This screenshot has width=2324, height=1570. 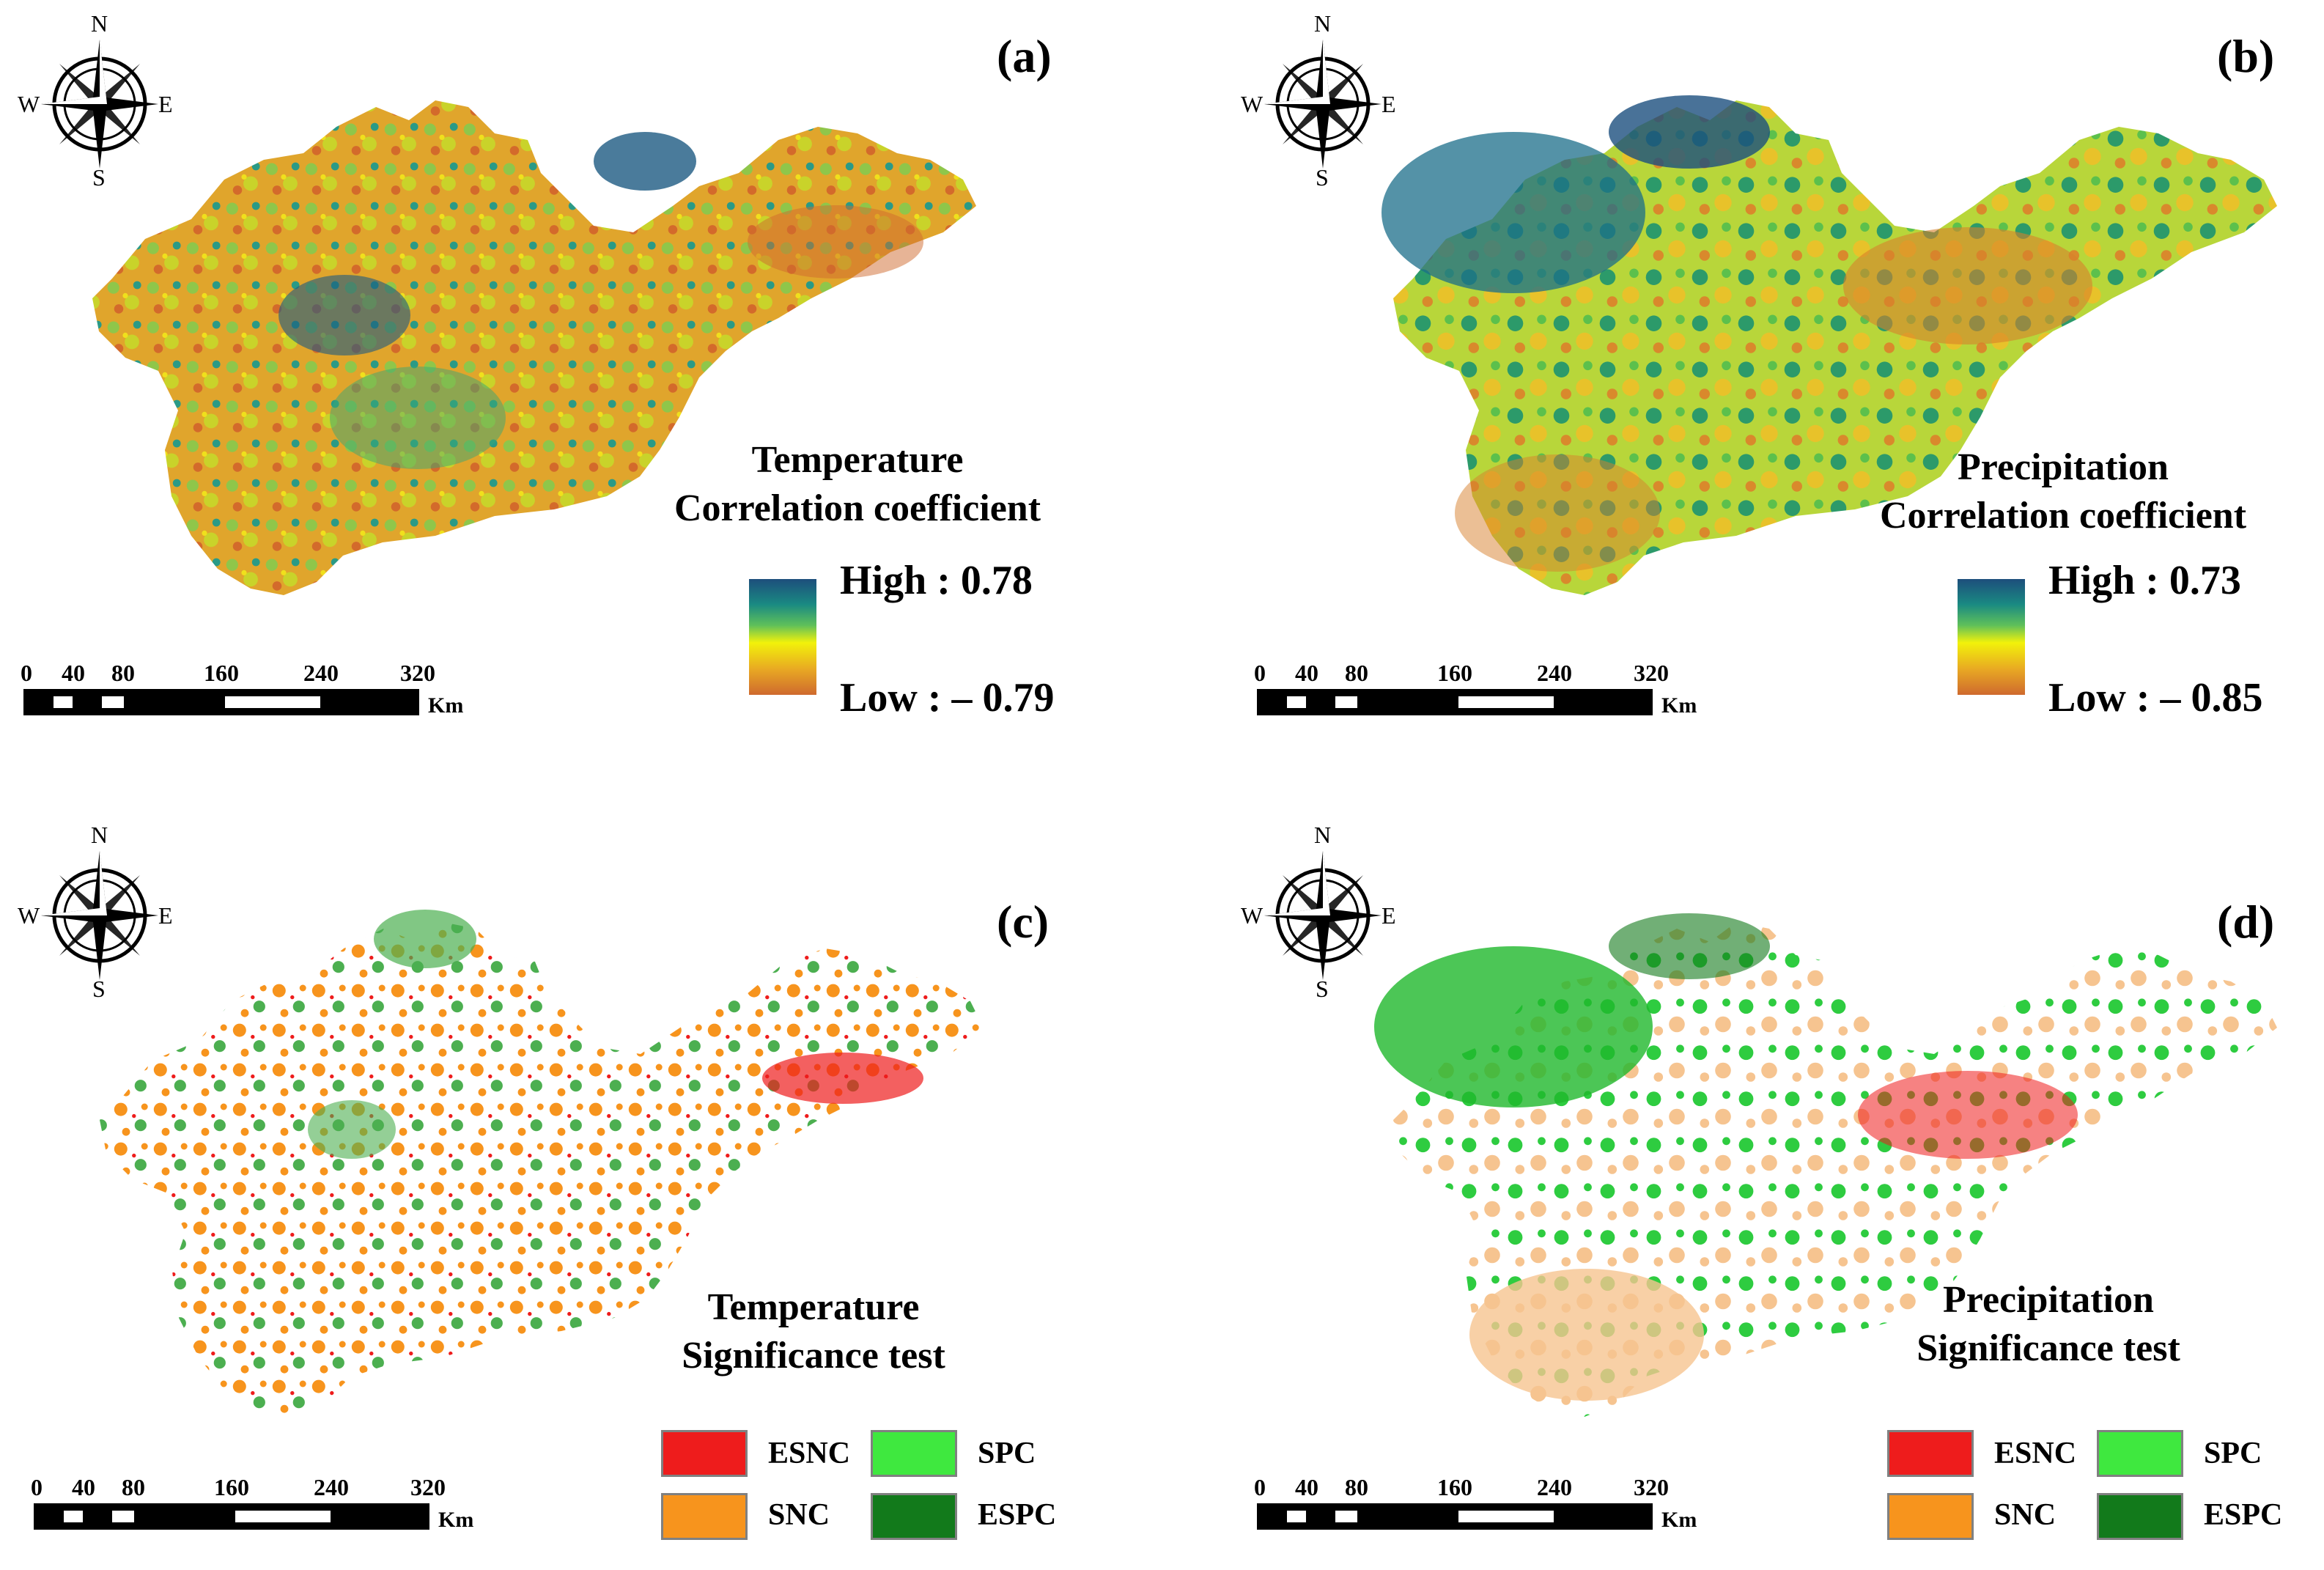 I want to click on legend-title: Precipitation Significance test, so click(x=2048, y=1324).